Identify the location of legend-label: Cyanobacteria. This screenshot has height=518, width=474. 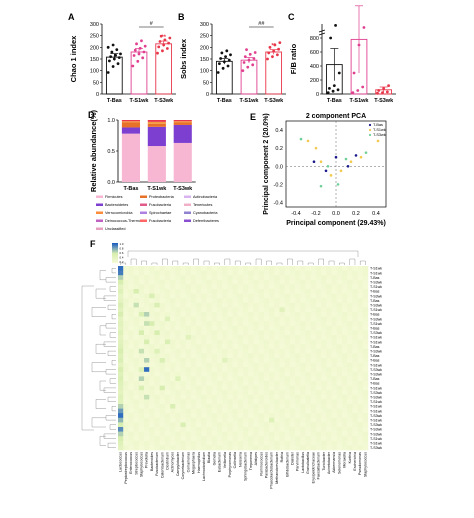
(205, 213).